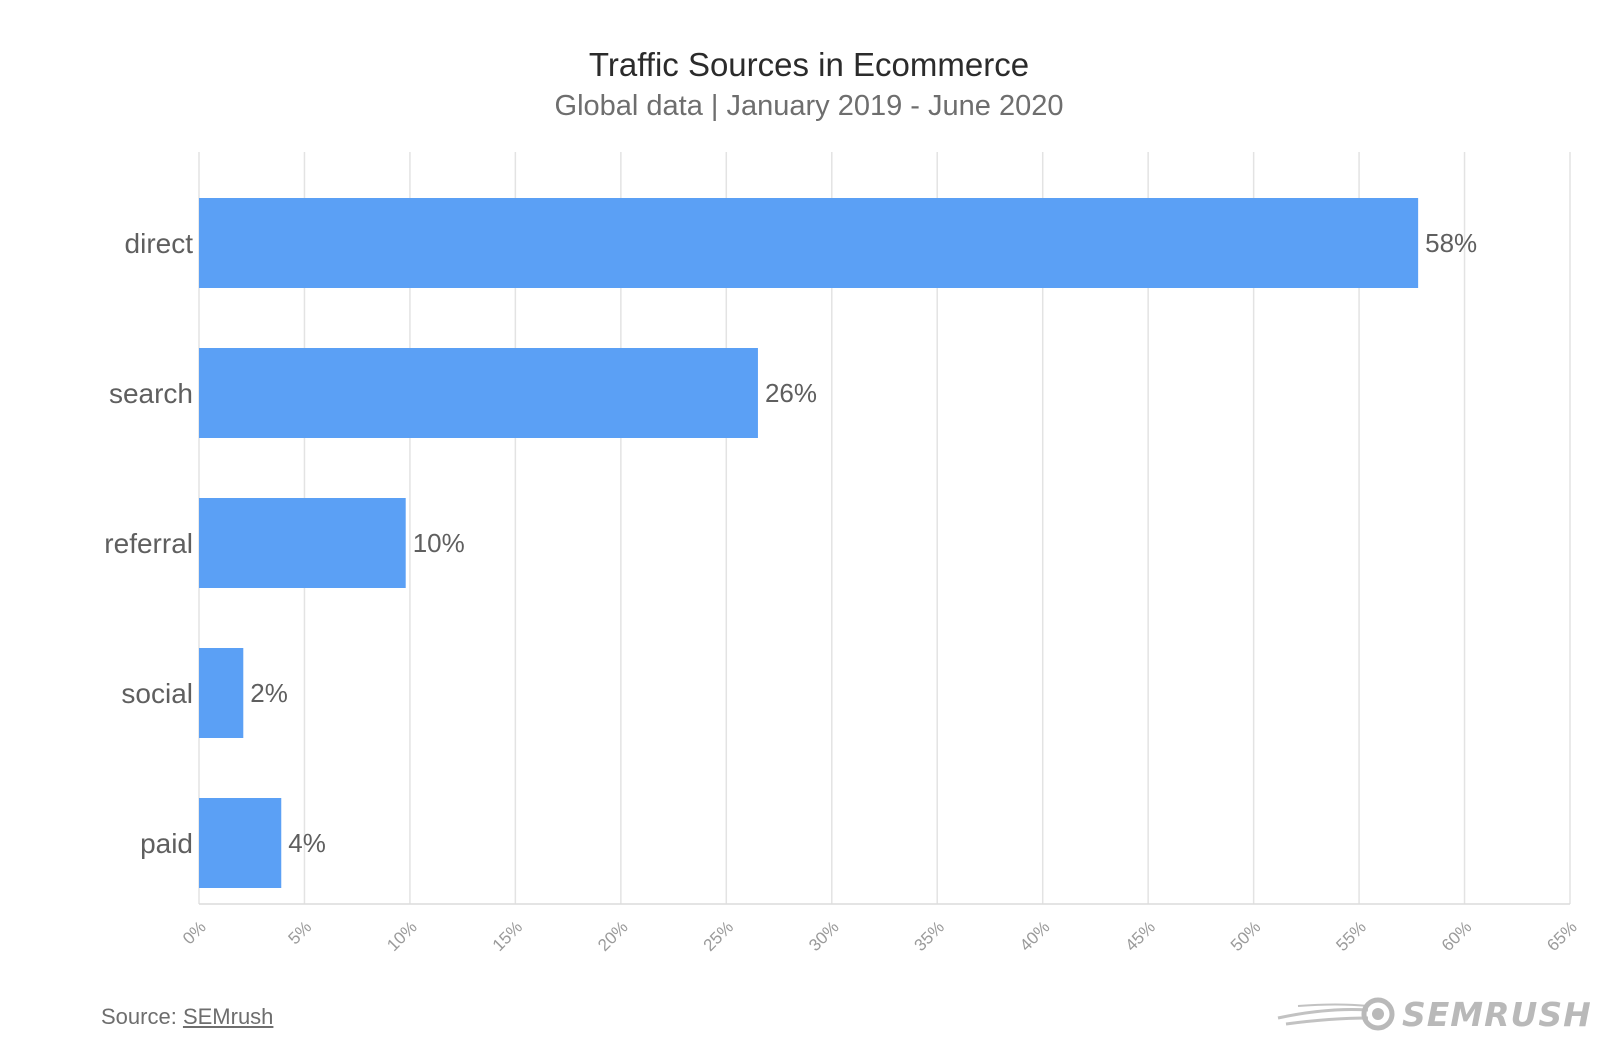  I want to click on semrush-logo-text: SEMRUSH, so click(1497, 1014).